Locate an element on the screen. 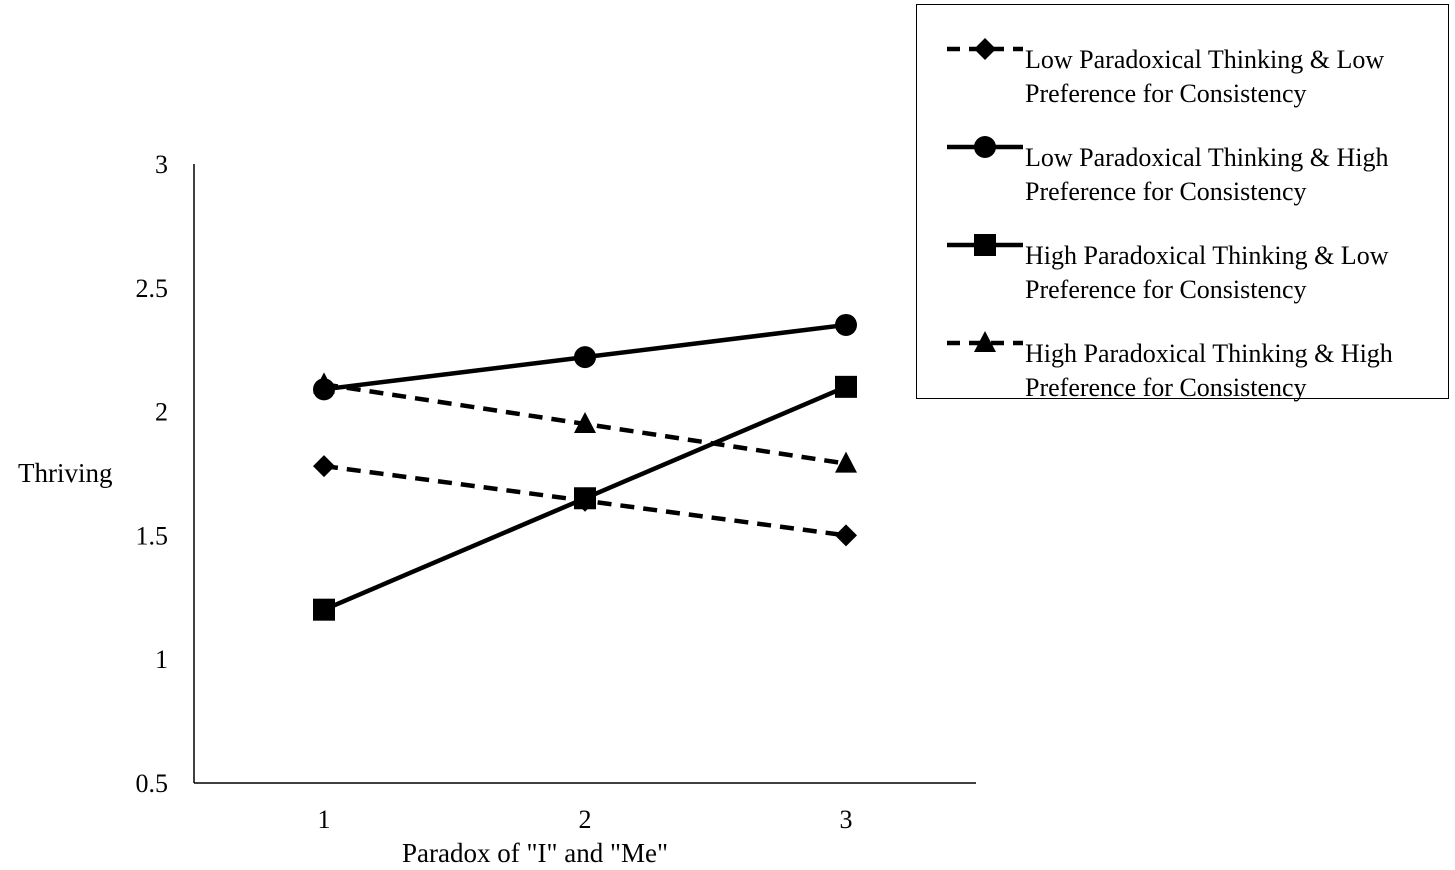 The height and width of the screenshot is (870, 1455). y-tick-label: 1.5 is located at coordinates (152, 535).